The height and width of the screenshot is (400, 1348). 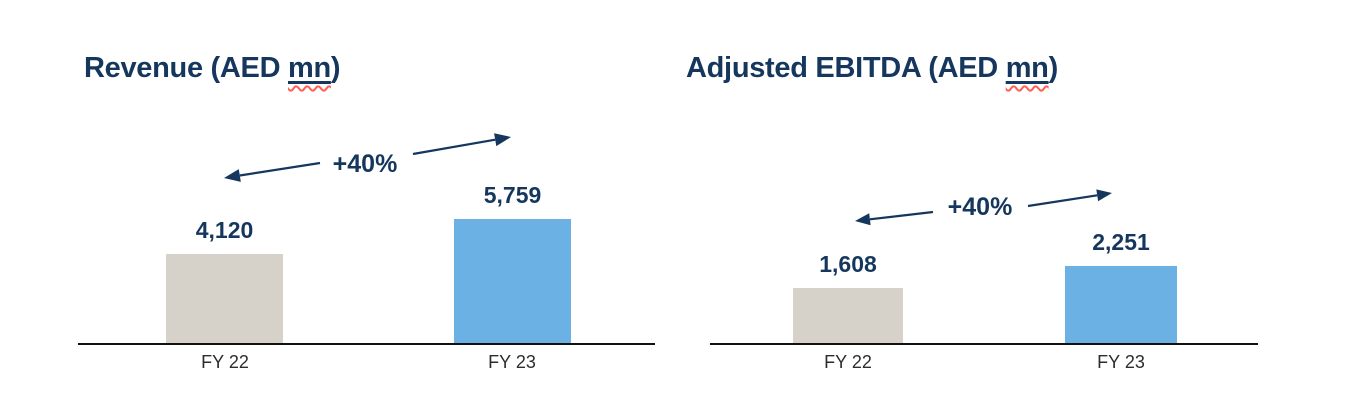 I want to click on ebitda-chart-title: Adjusted EBITDA (AED mn), so click(x=872, y=68).